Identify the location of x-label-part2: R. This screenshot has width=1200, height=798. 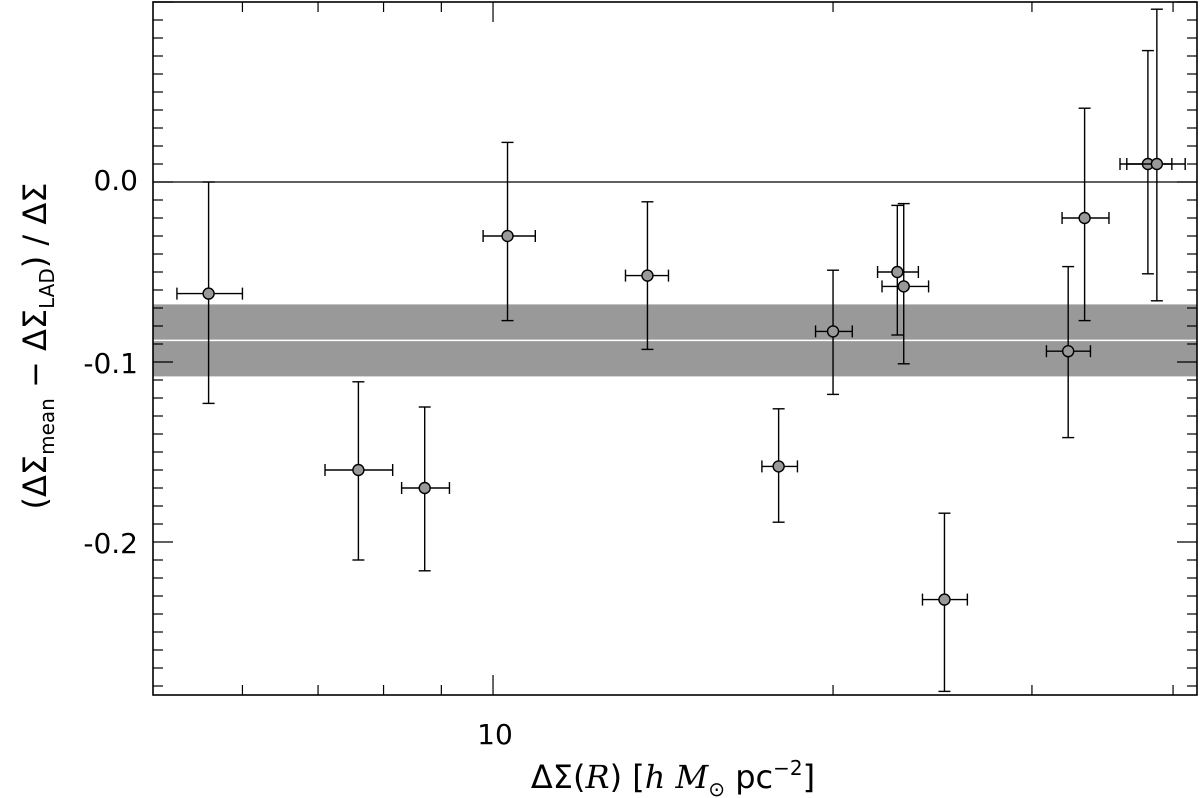
(597, 777).